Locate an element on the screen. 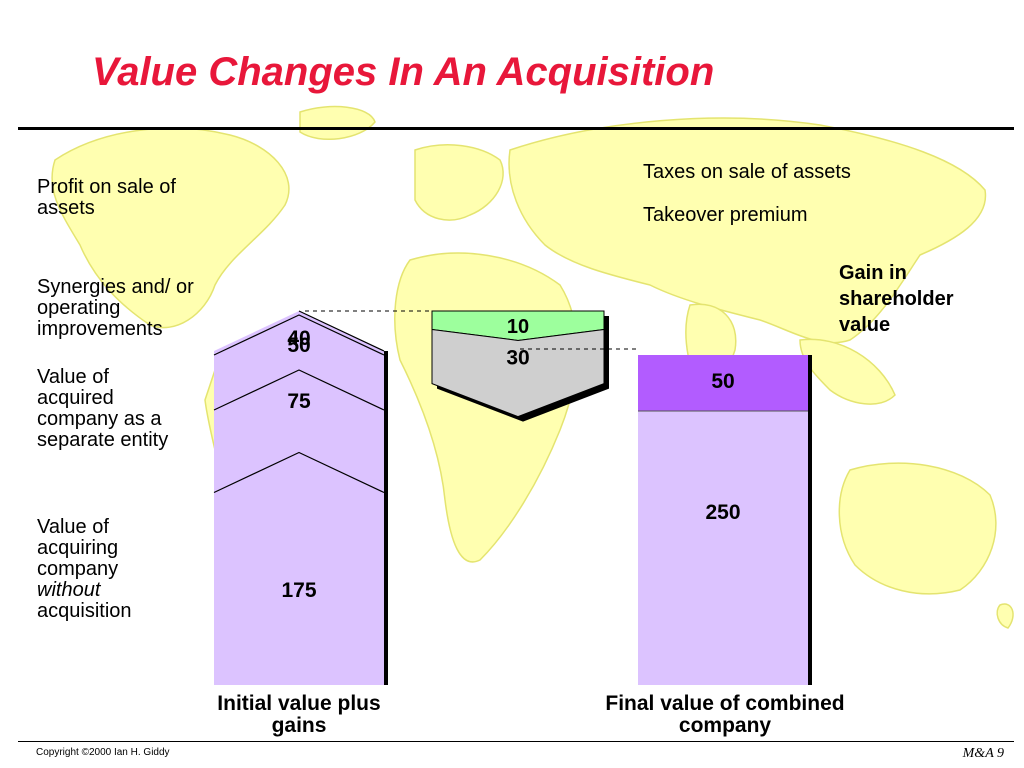 This screenshot has width=1024, height=768. label-taxes: Taxes on sale of assets is located at coordinates (747, 172).